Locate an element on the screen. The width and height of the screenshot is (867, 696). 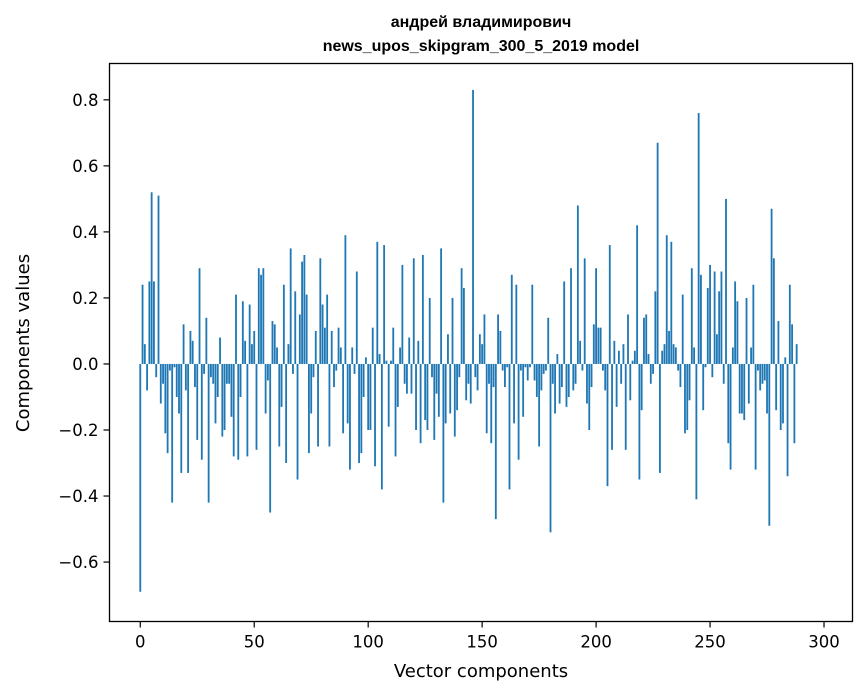
y-axis-label: Components values is located at coordinates (23, 343).